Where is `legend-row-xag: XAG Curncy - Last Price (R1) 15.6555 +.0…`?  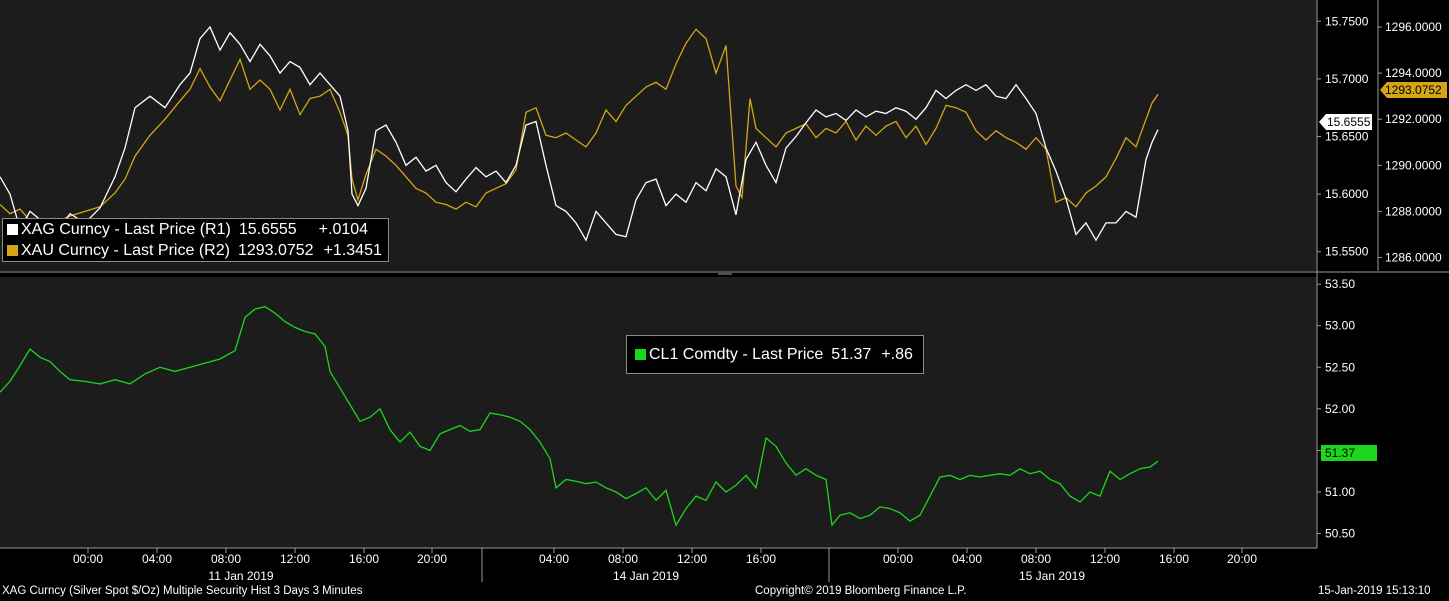
legend-row-xag: XAG Curncy - Last Price (R1) 15.6555 +.0… is located at coordinates (195, 229).